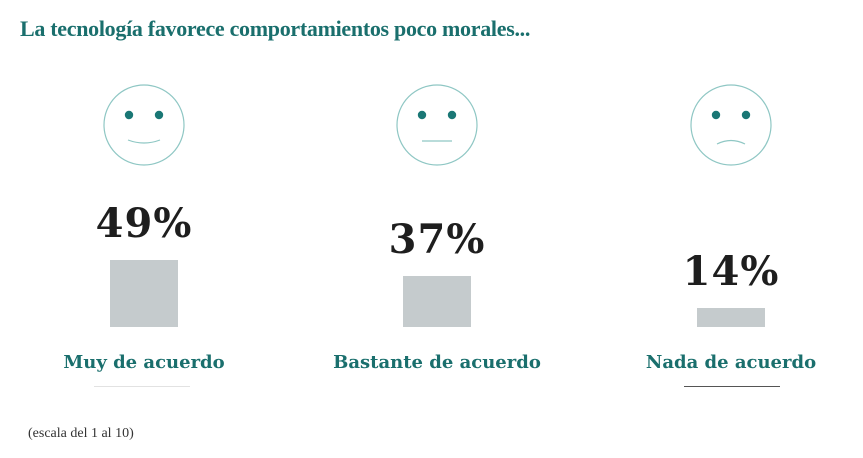 Image resolution: width=863 pixels, height=458 pixels. I want to click on value-label: 37%, so click(437, 239).